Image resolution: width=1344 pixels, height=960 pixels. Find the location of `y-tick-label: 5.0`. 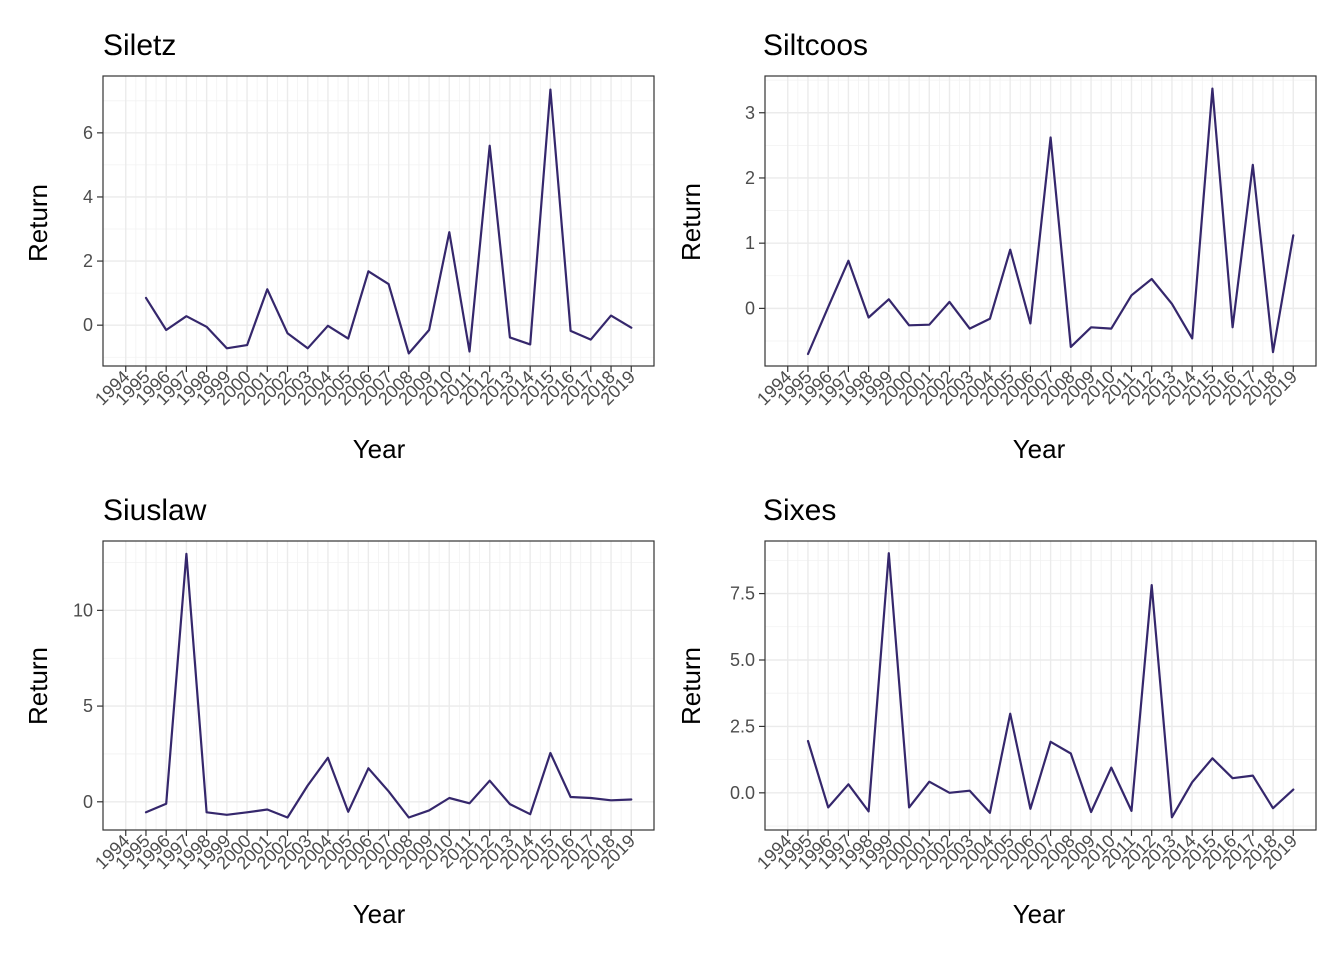

y-tick-label: 5.0 is located at coordinates (742, 660).